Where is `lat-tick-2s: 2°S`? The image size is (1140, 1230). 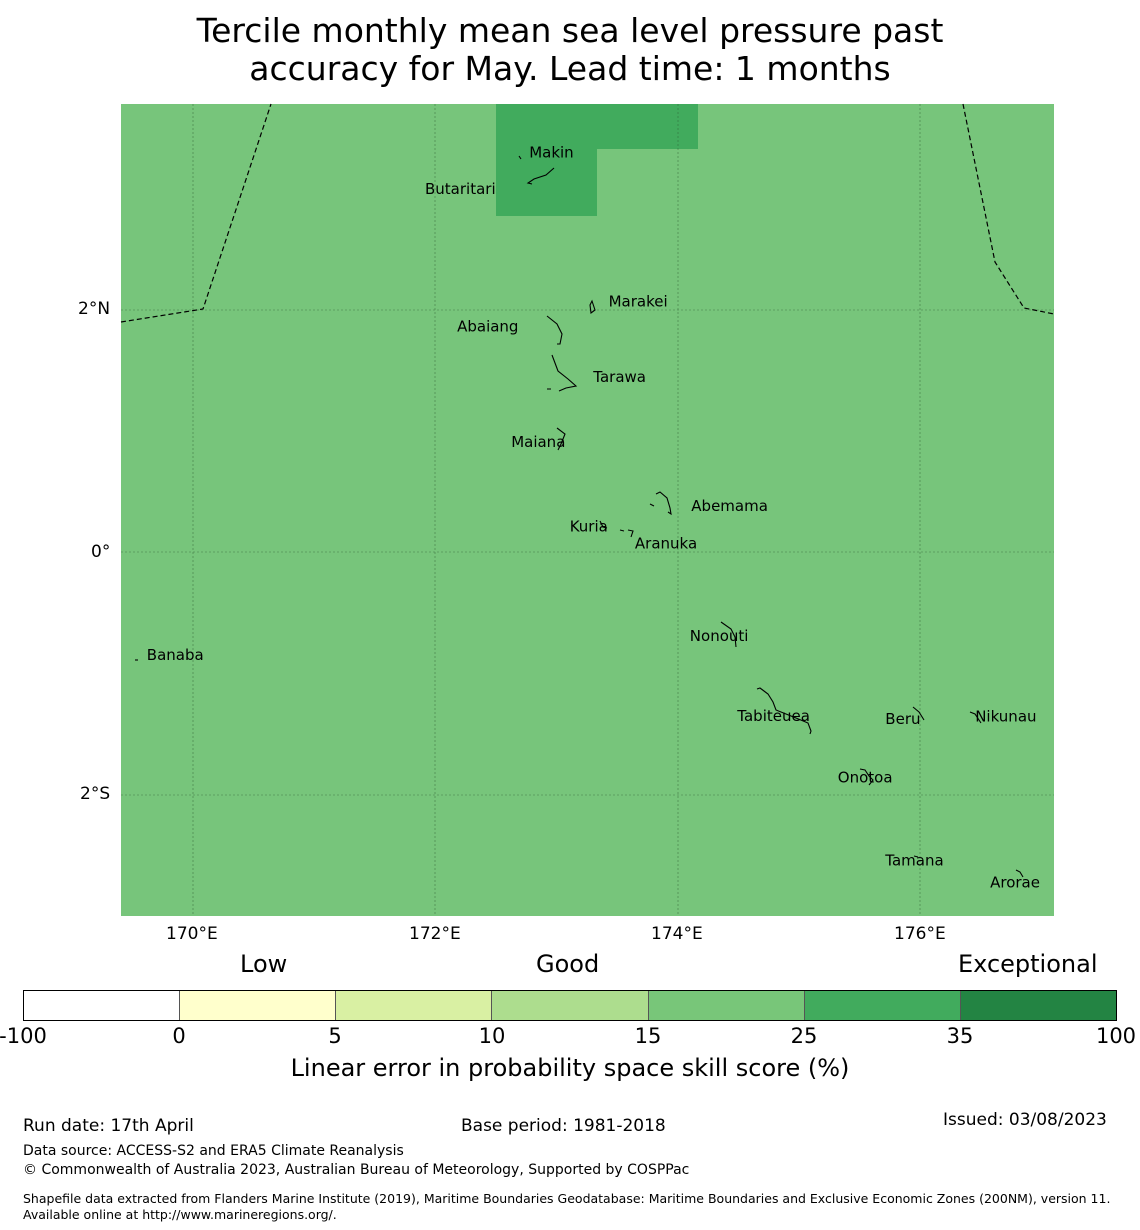
lat-tick-2s: 2°S is located at coordinates (95, 794).